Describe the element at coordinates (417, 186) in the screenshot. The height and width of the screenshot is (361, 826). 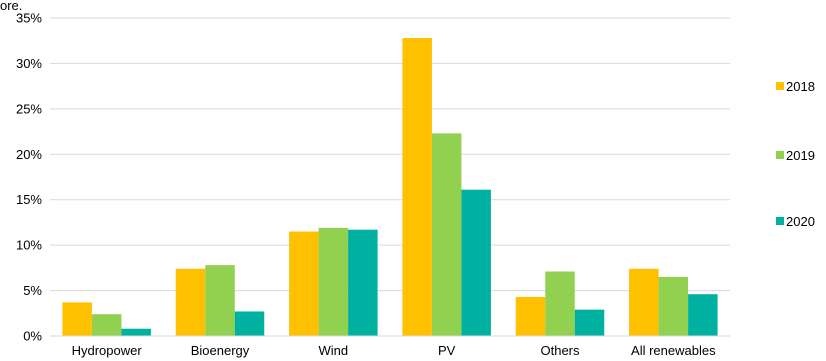
I see `bar-2018-pv` at that location.